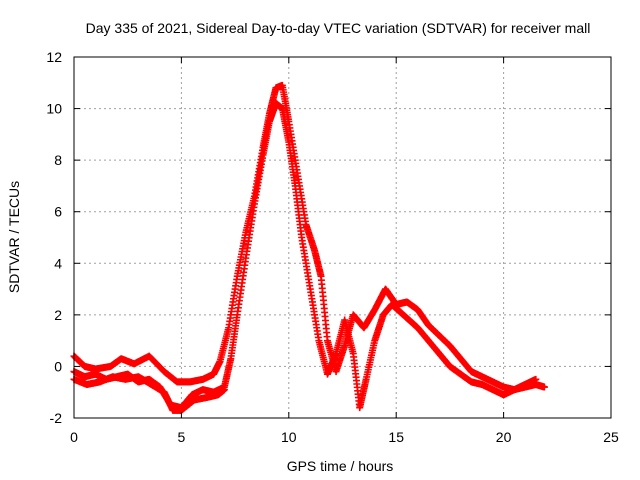 The width and height of the screenshot is (640, 480). Describe the element at coordinates (54, 109) in the screenshot. I see `y-tick-label: 10` at that location.